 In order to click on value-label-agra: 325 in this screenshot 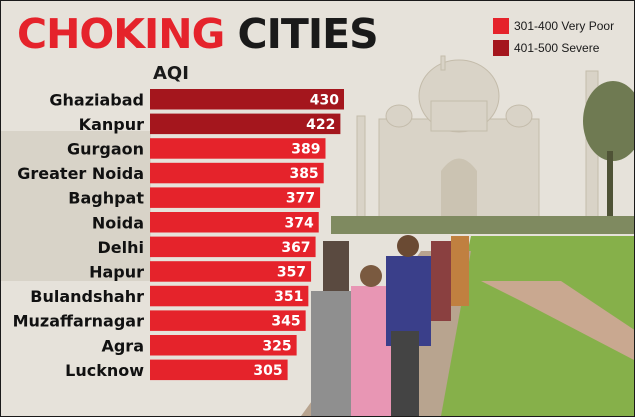, I will do `click(276, 346)`.